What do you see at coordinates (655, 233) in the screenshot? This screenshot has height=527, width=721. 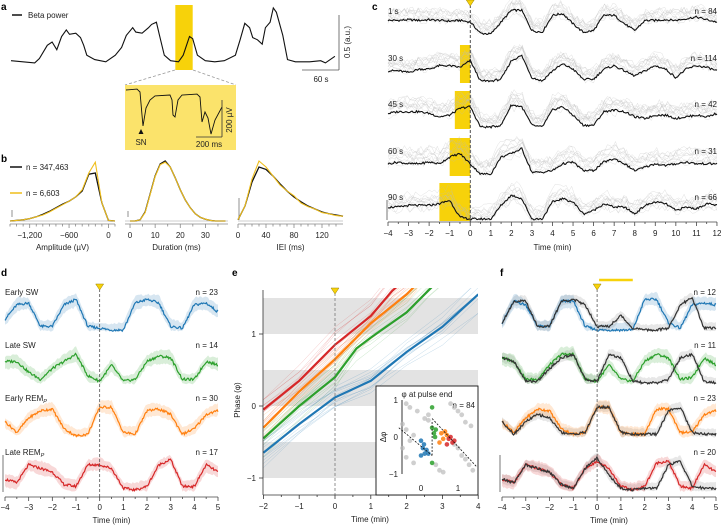 I see `x-tick-label: 9` at bounding box center [655, 233].